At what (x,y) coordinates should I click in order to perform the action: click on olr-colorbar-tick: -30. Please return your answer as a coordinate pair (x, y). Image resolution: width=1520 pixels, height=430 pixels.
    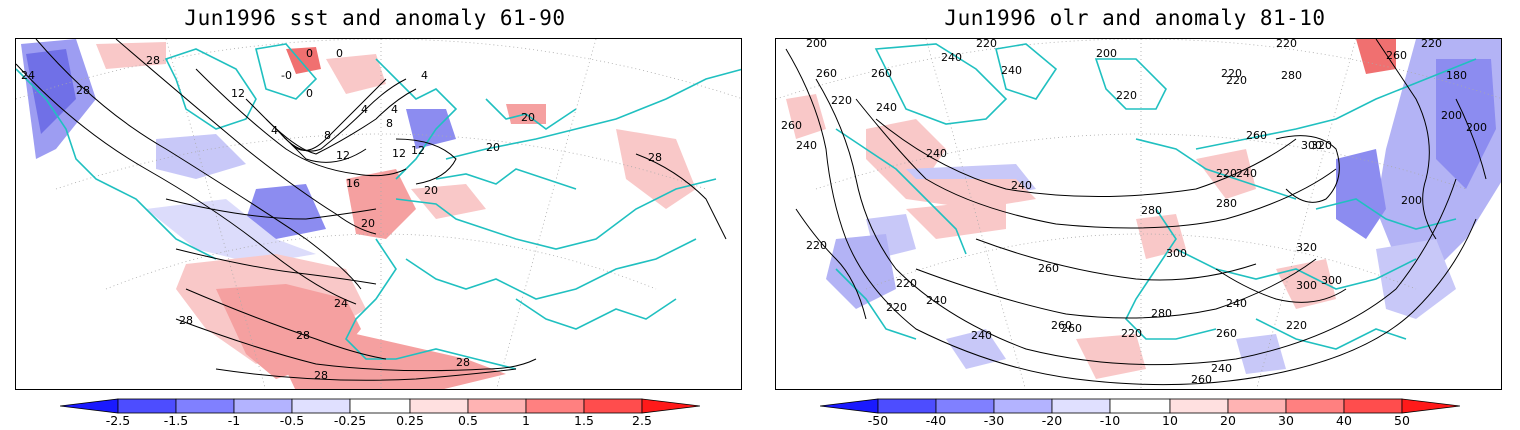
    Looking at the image, I should click on (994, 420).